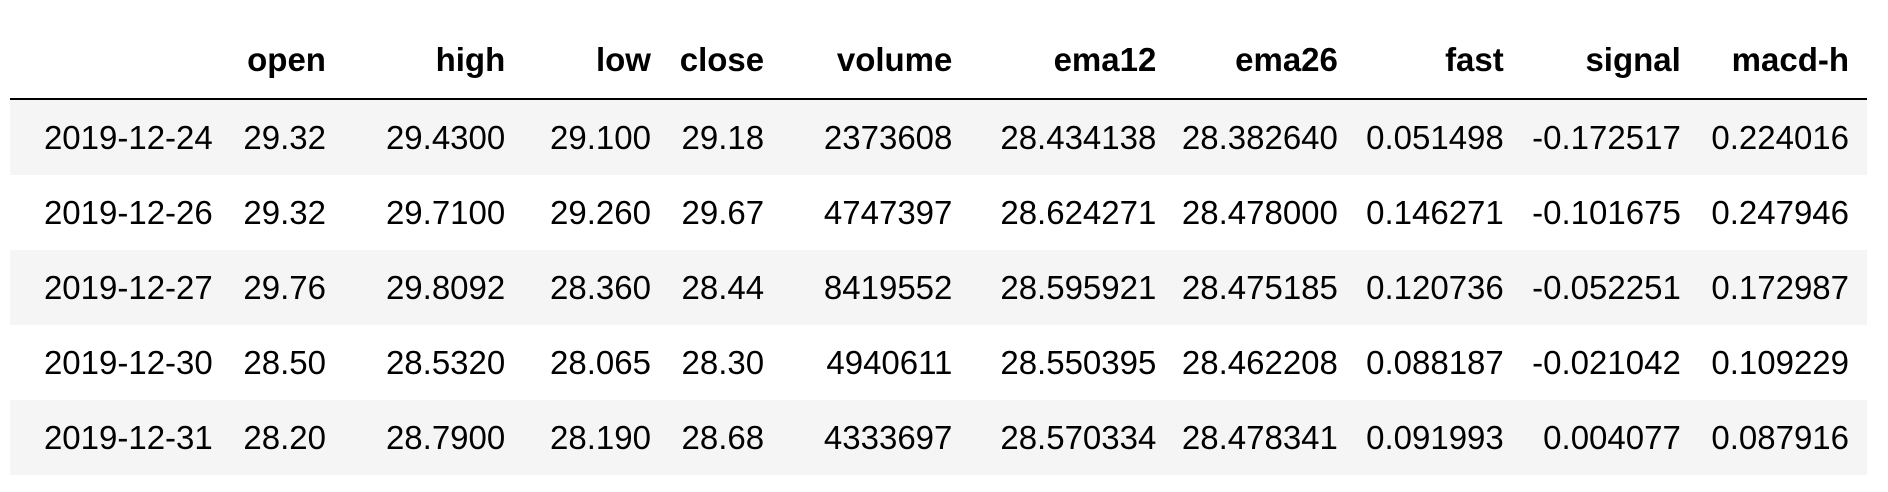  I want to click on row-index: 2019-12-31, so click(128, 437).